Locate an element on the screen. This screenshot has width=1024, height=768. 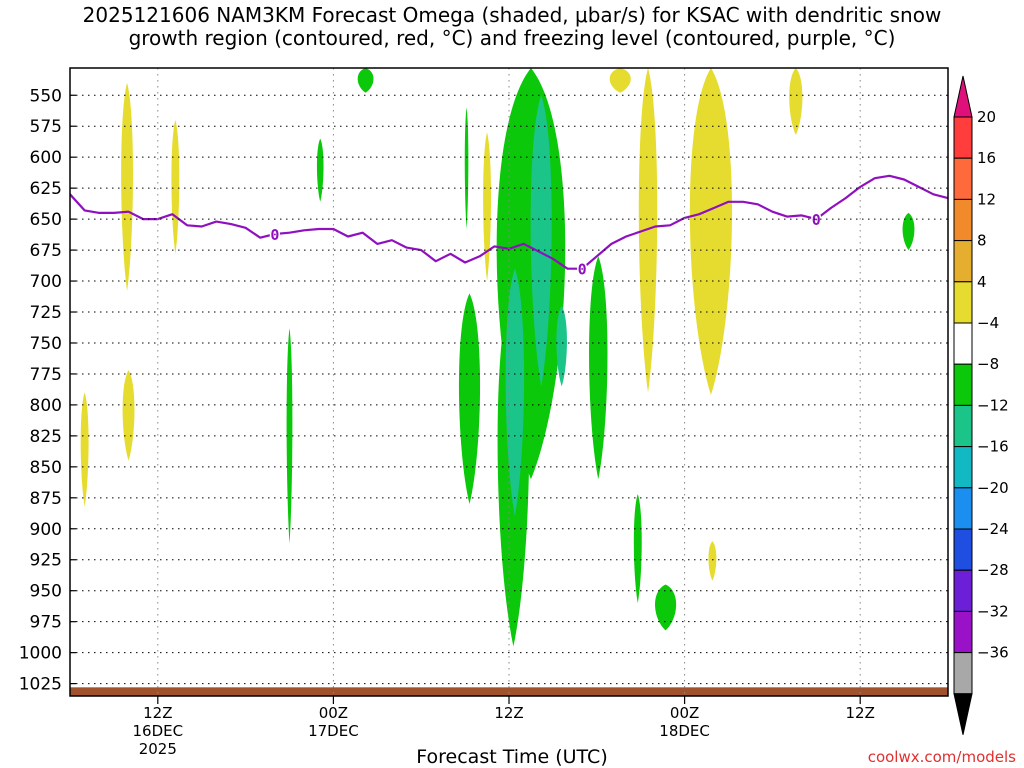
y-tick-label: 1025 is located at coordinates (40, 685).